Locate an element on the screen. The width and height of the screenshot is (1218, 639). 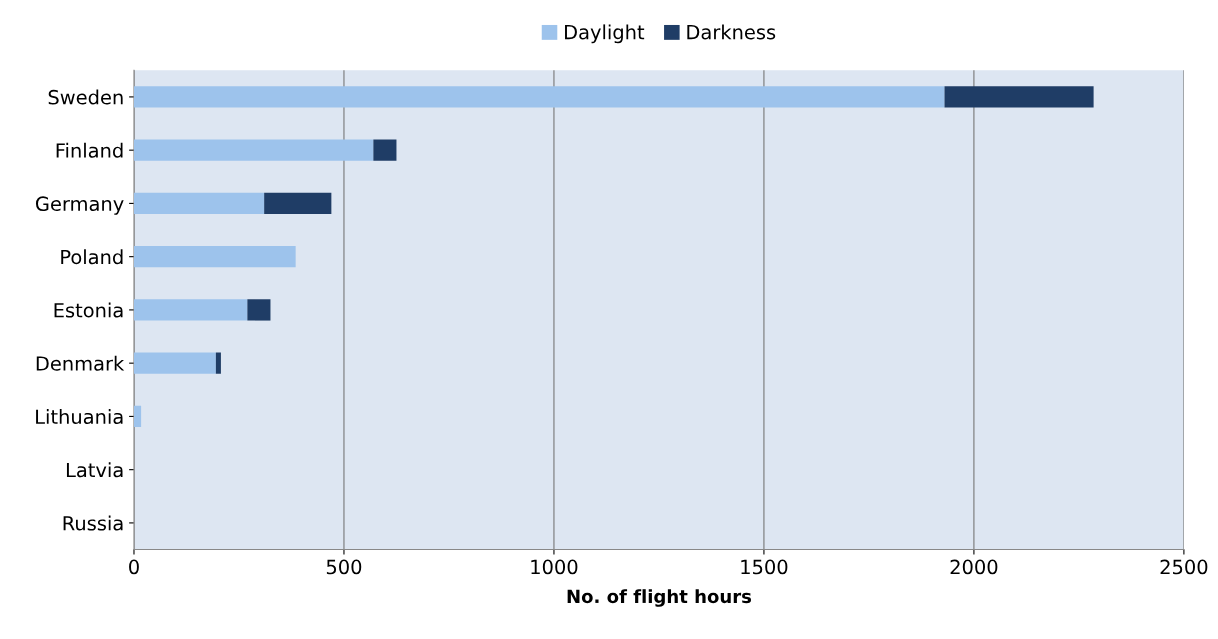
y-tick-label: Latvia is located at coordinates (94, 470).